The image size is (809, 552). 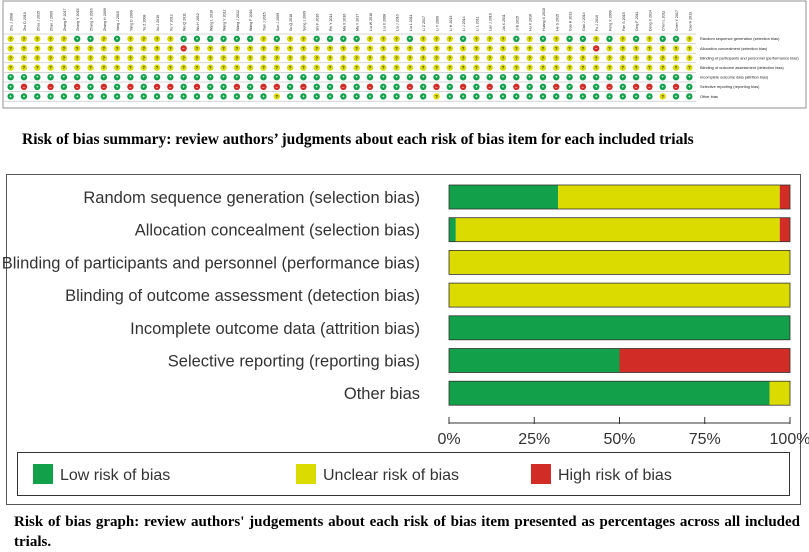 What do you see at coordinates (705, 439) in the screenshot?
I see `x-tick-label: 75%` at bounding box center [705, 439].